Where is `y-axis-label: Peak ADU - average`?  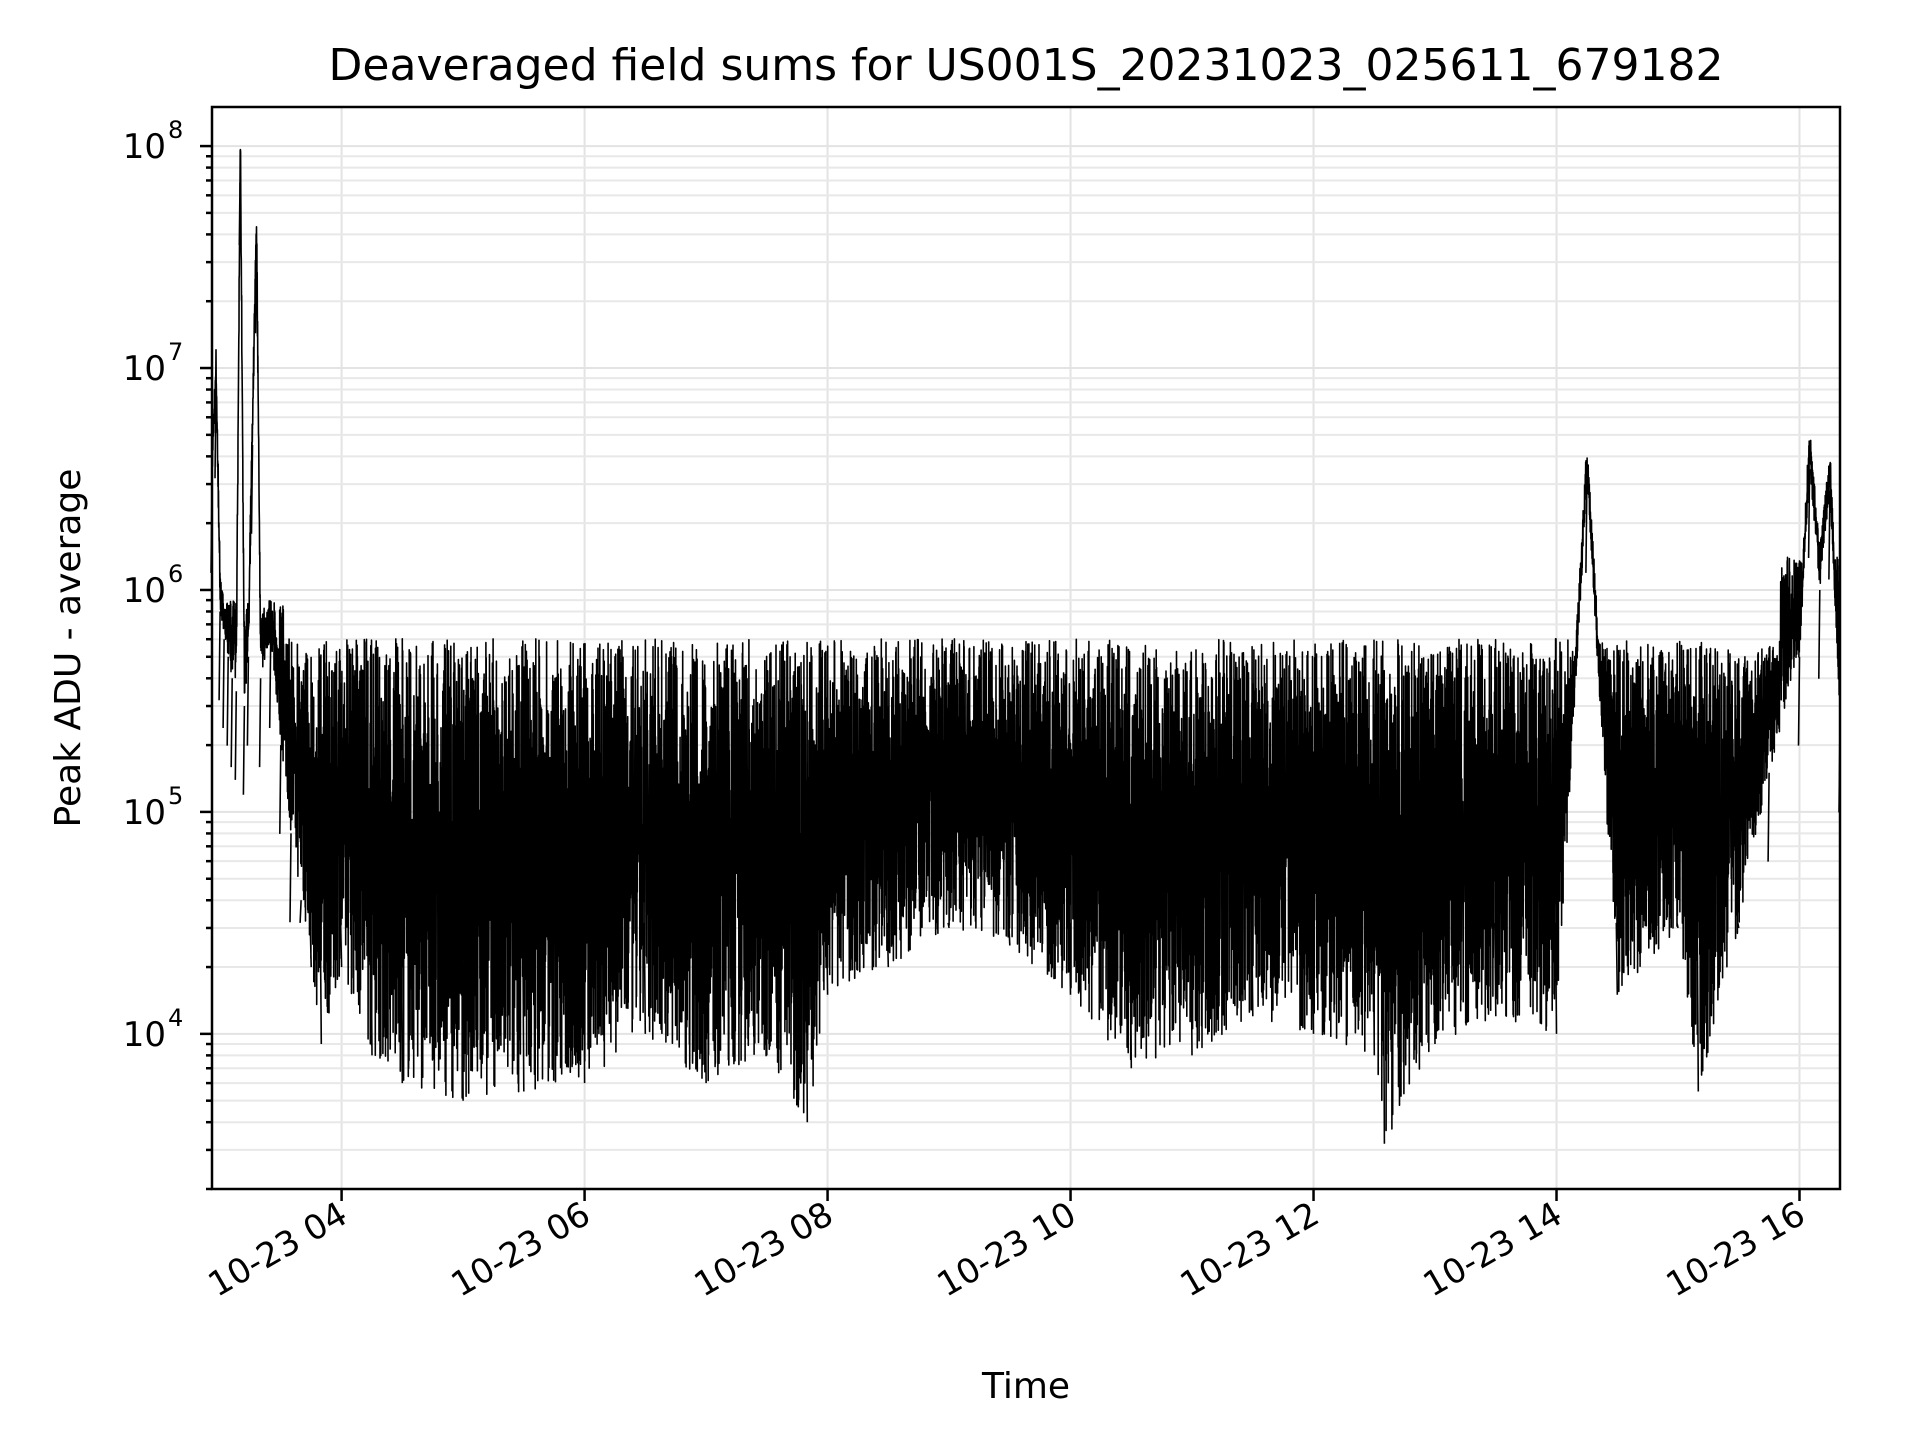 y-axis-label: Peak ADU - average is located at coordinates (68, 648).